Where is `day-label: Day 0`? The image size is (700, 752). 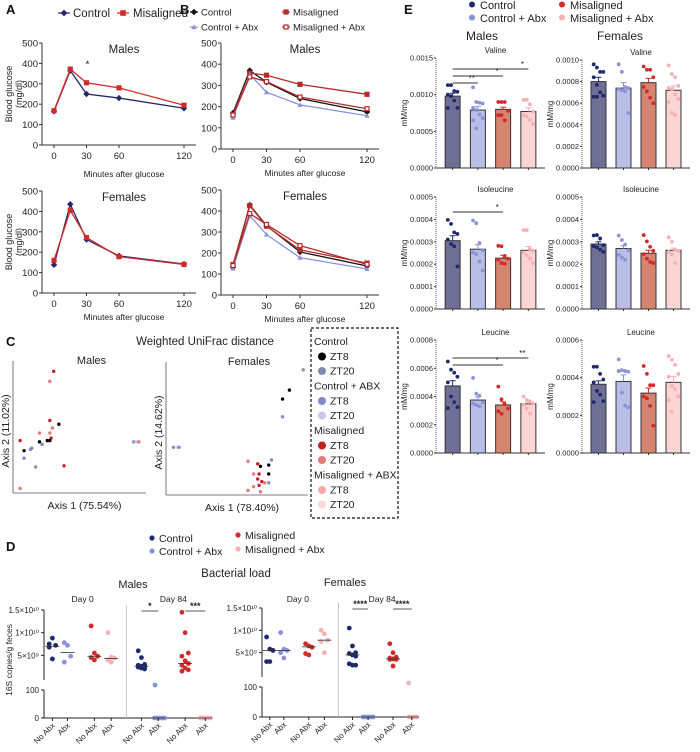
day-label: Day 0 is located at coordinates (83, 599).